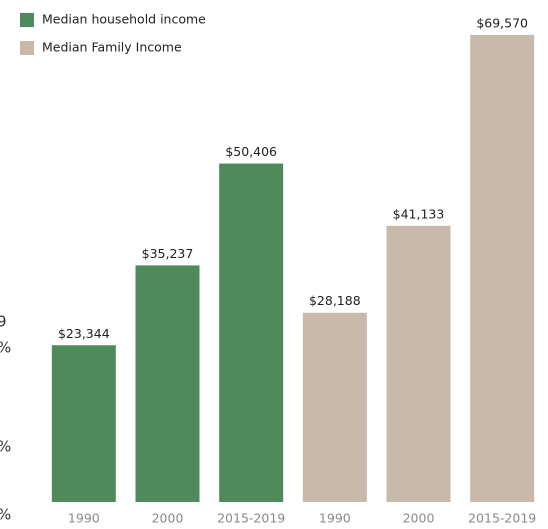 The width and height of the screenshot is (548, 529). I want to click on value-label: $41,133, so click(419, 213).